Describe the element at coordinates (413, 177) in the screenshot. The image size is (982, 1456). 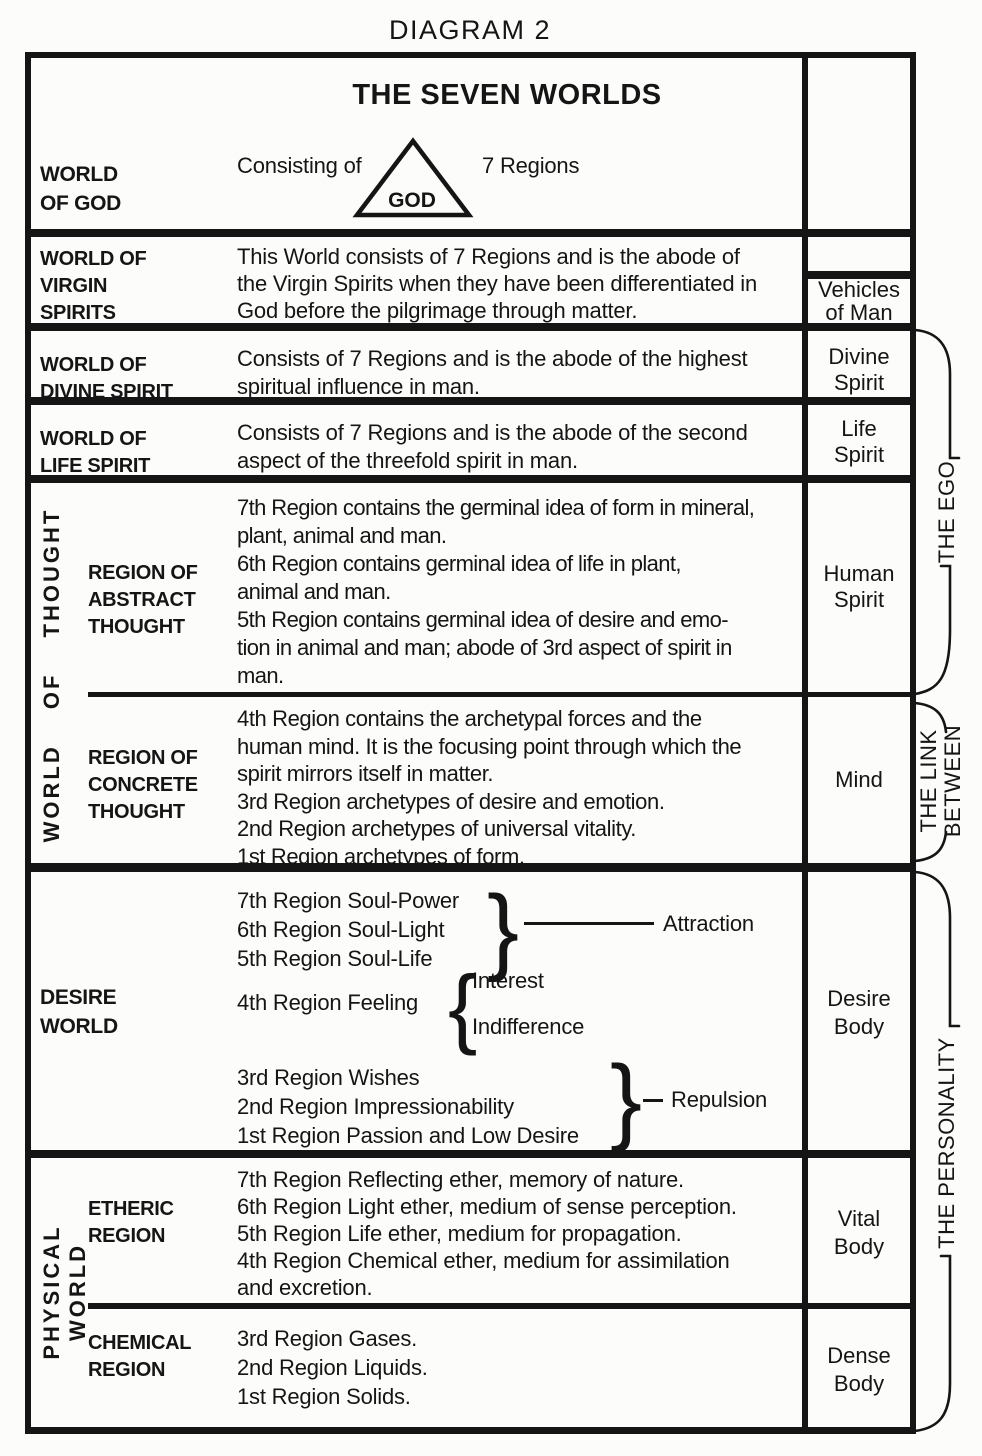
I see `god-triangle-icon` at that location.